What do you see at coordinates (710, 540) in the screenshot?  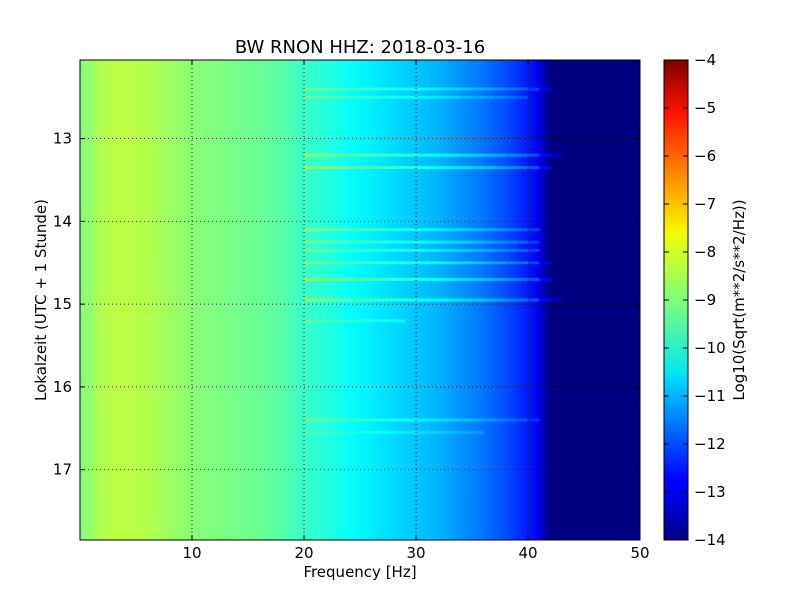 I see `colorbar-tick-label: −14` at bounding box center [710, 540].